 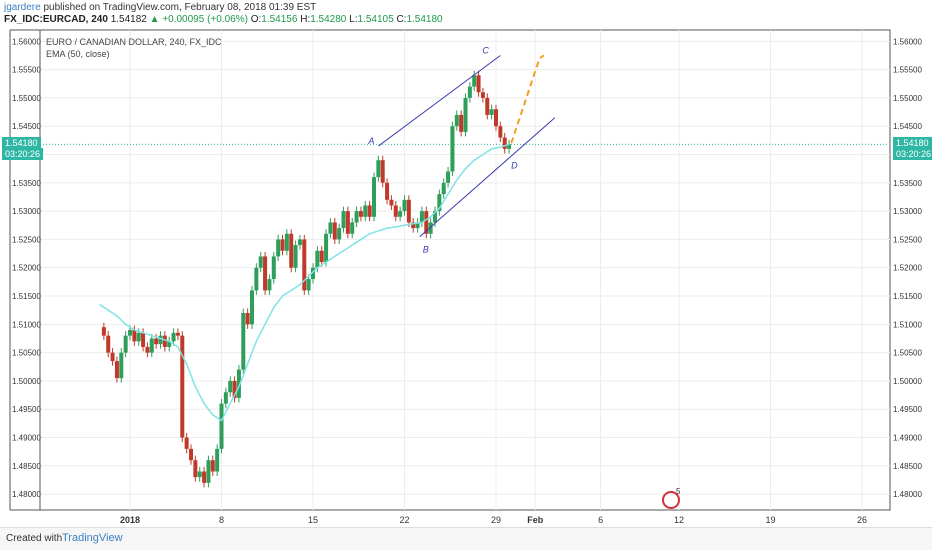 I want to click on author-link: jgardere, so click(x=22, y=7).